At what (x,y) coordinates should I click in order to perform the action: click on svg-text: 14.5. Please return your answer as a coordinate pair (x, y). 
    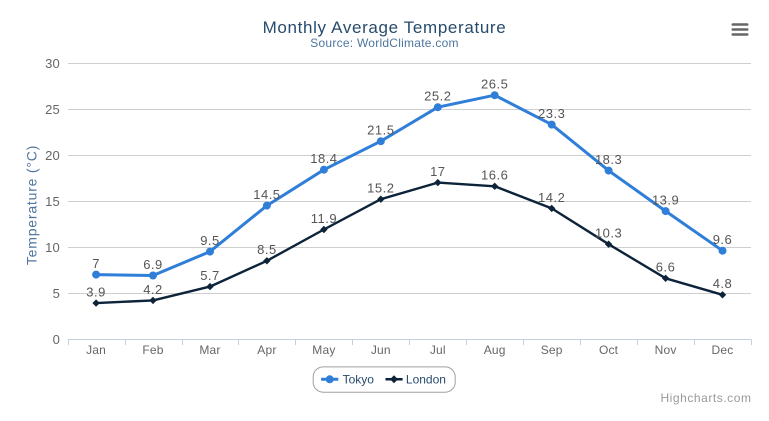
    Looking at the image, I should click on (266, 194).